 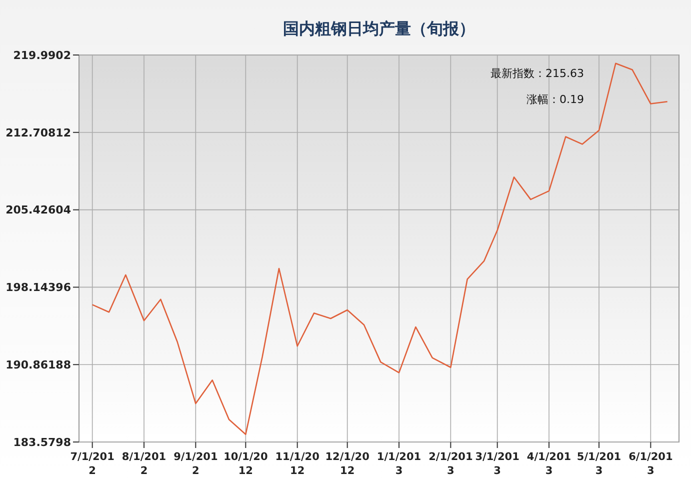 What do you see at coordinates (650, 464) in the screenshot?
I see `x-tick-label: 6/1/2013` at bounding box center [650, 464].